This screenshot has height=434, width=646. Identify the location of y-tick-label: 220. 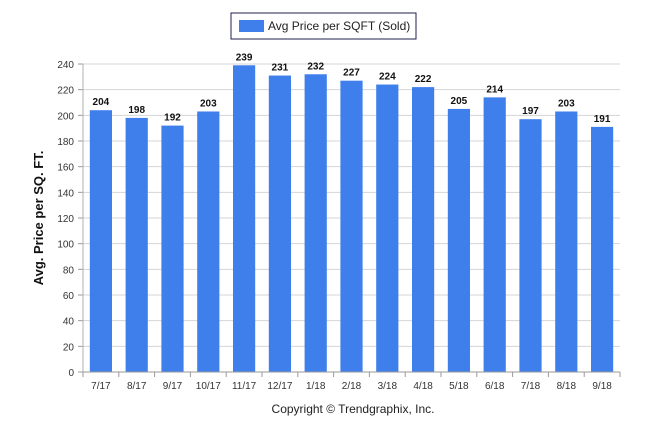
(65, 91).